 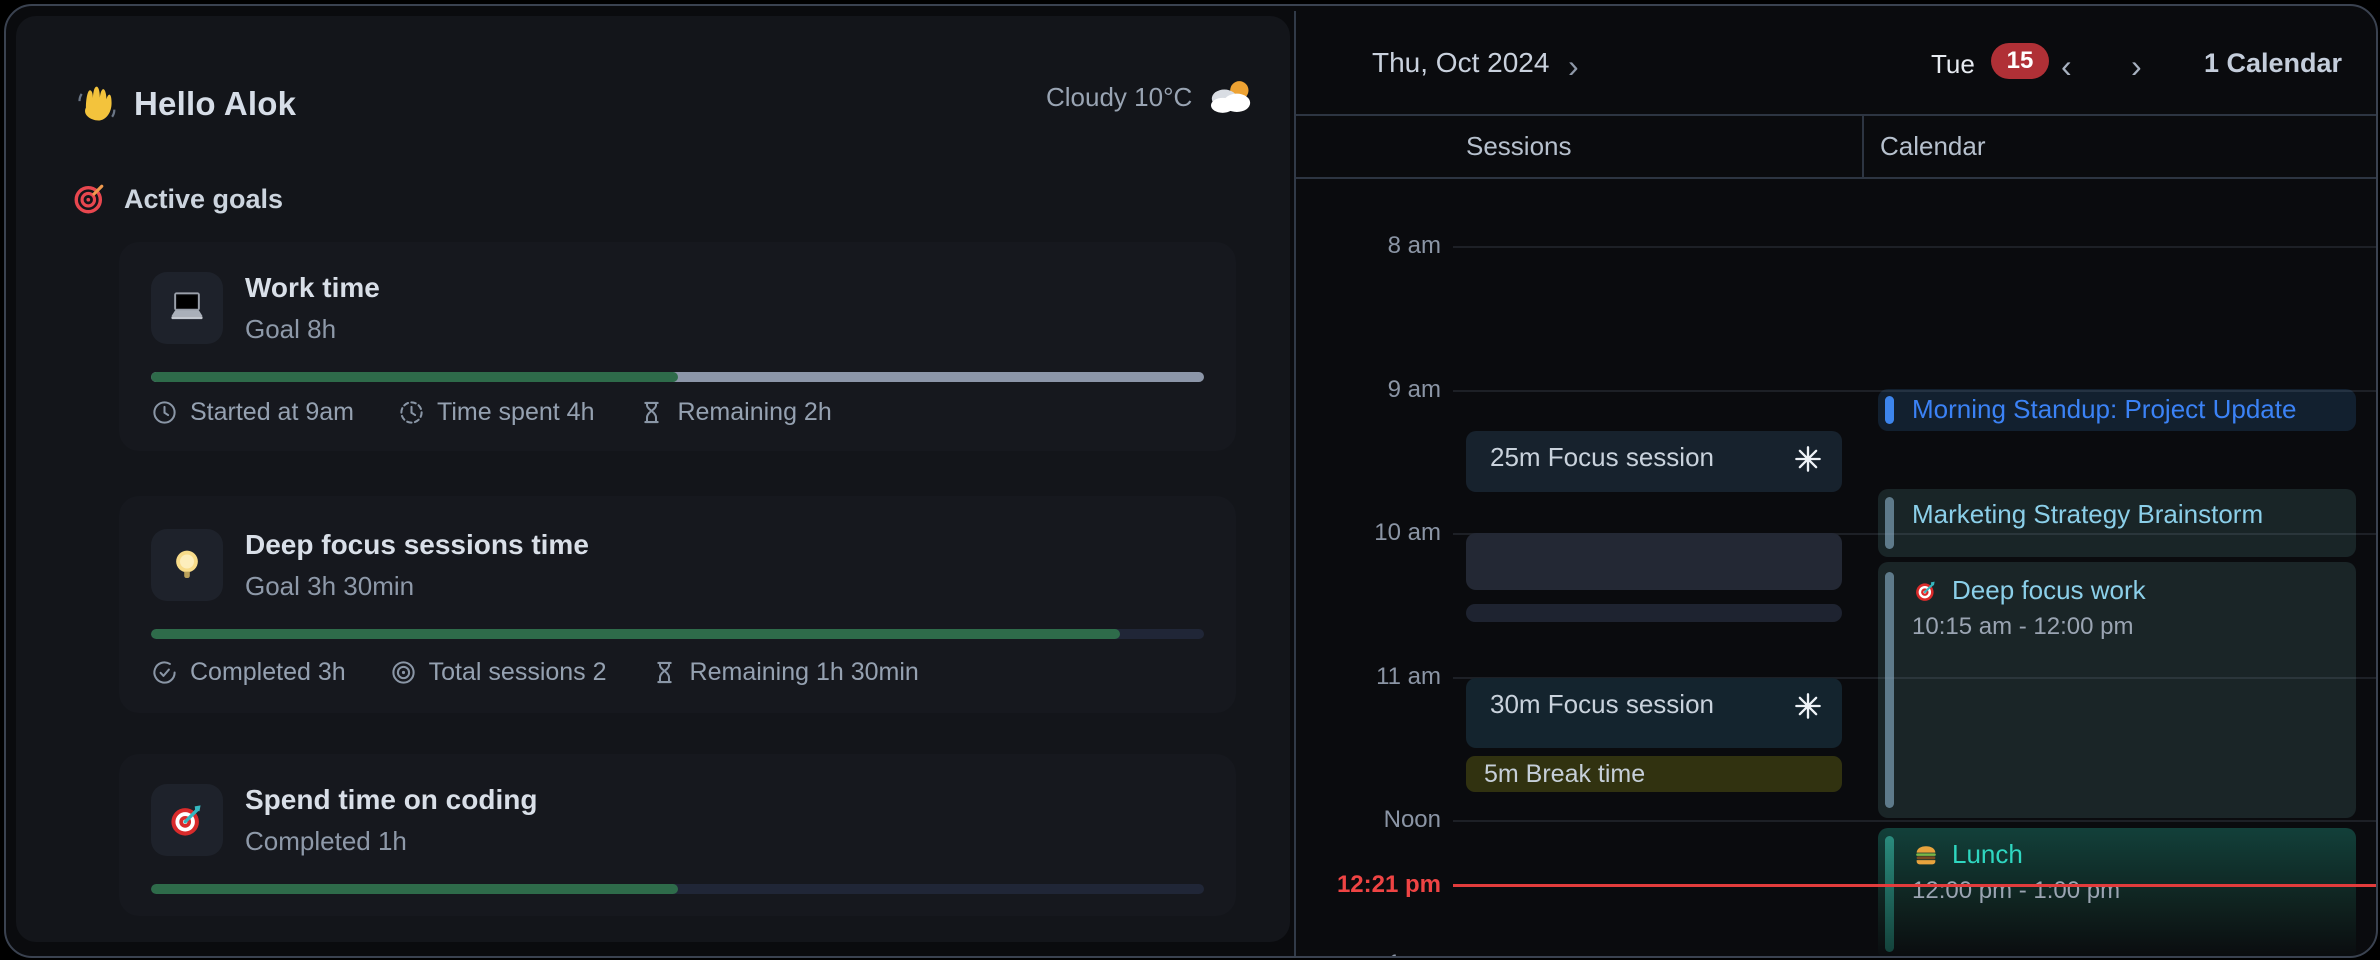 I want to click on event-title-text: Deep focus work, so click(x=2049, y=590).